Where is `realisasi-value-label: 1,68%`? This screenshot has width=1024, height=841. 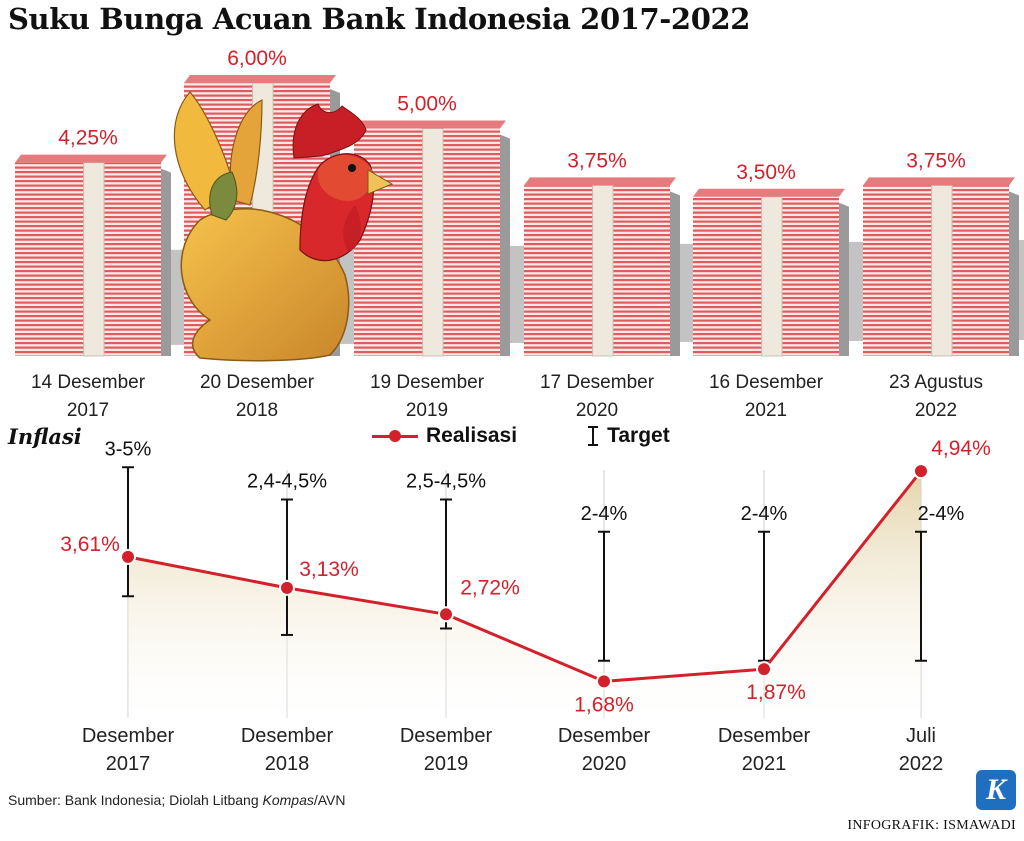
realisasi-value-label: 1,68% is located at coordinates (604, 704).